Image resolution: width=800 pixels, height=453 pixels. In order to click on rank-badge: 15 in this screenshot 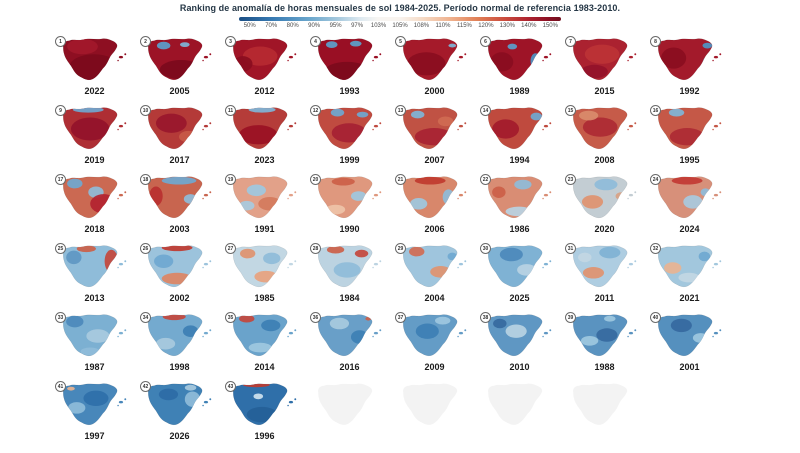, I will do `click(570, 110)`.